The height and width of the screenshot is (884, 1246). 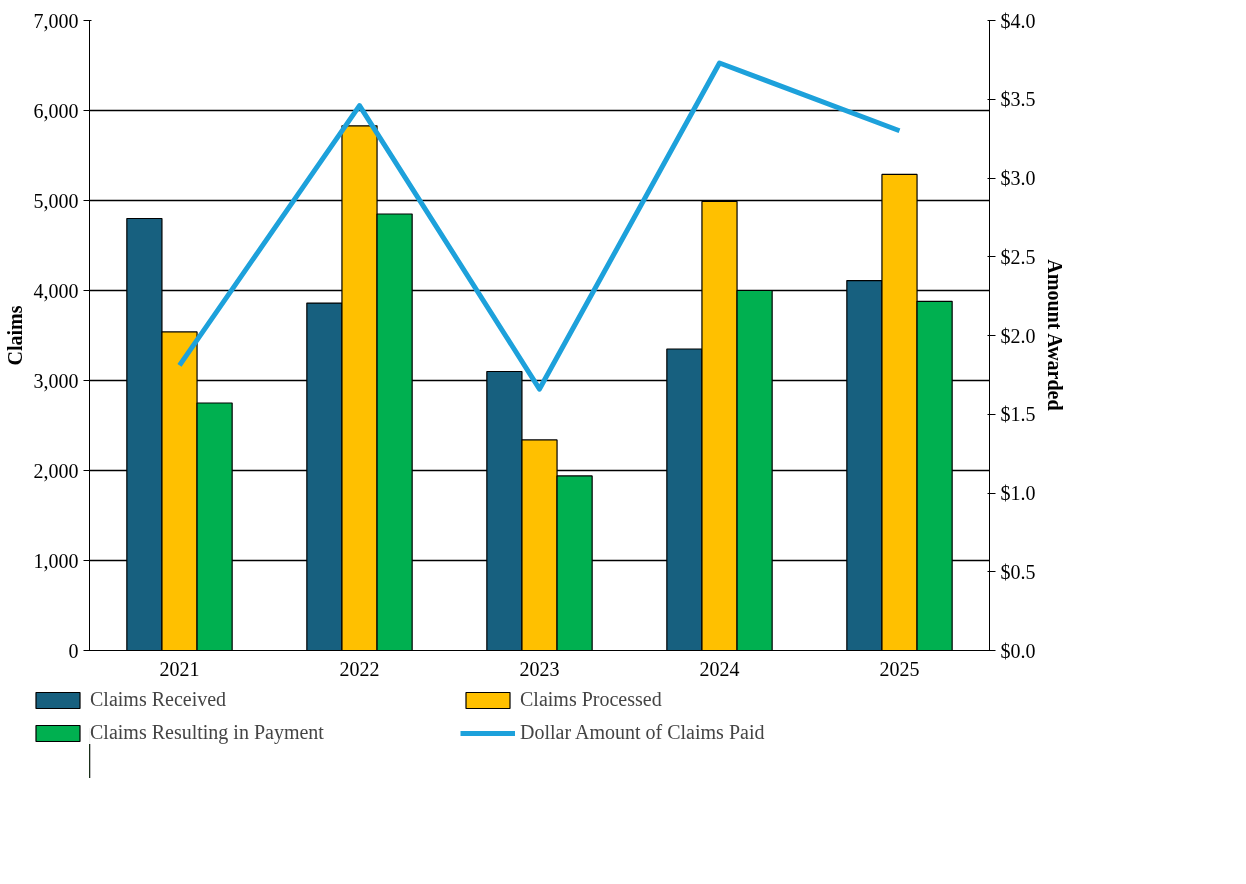 What do you see at coordinates (643, 732) in the screenshot?
I see `legend-label: Dollar Amount of Claims Paid` at bounding box center [643, 732].